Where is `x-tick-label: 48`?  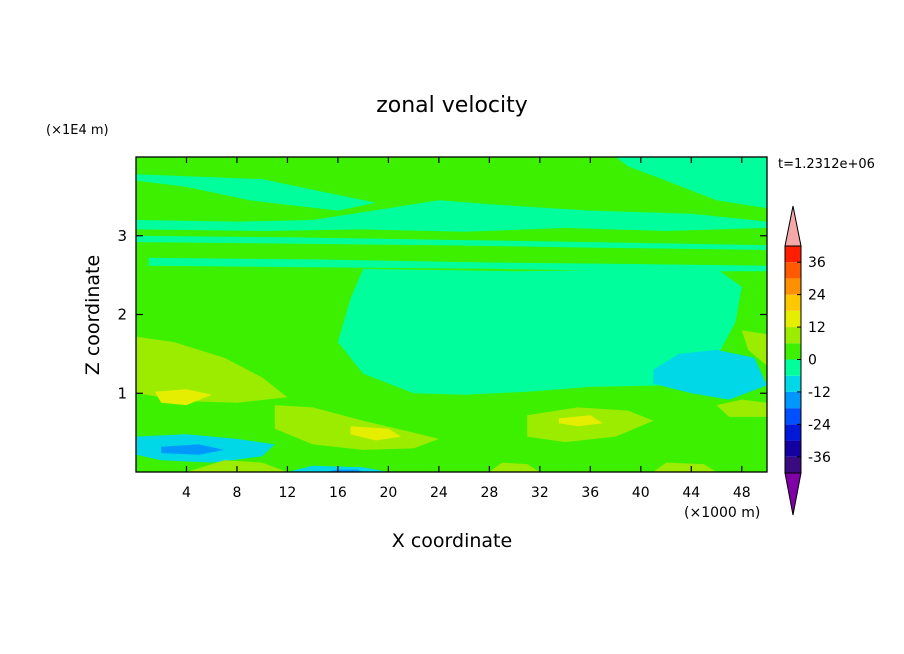
x-tick-label: 48 is located at coordinates (742, 493).